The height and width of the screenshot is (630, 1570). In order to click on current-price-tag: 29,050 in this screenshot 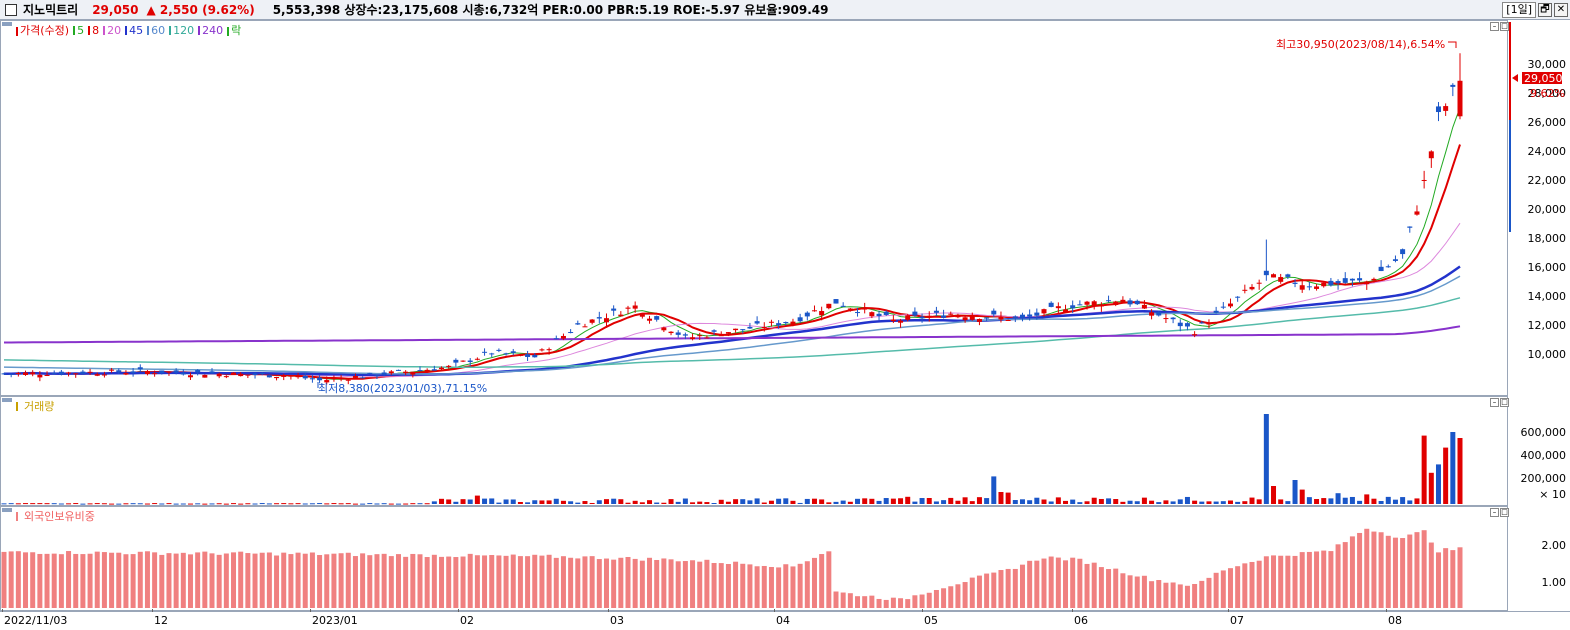, I will do `click(1543, 78)`.